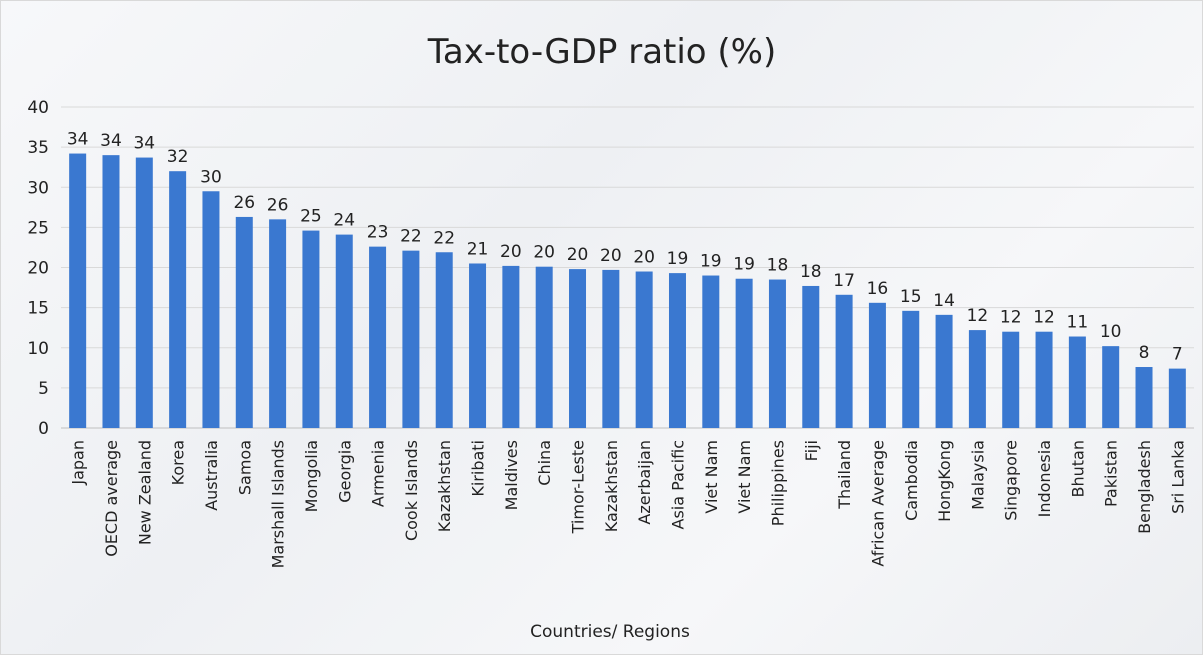 The height and width of the screenshot is (655, 1203). I want to click on y-tick-label: 5, so click(43, 389).